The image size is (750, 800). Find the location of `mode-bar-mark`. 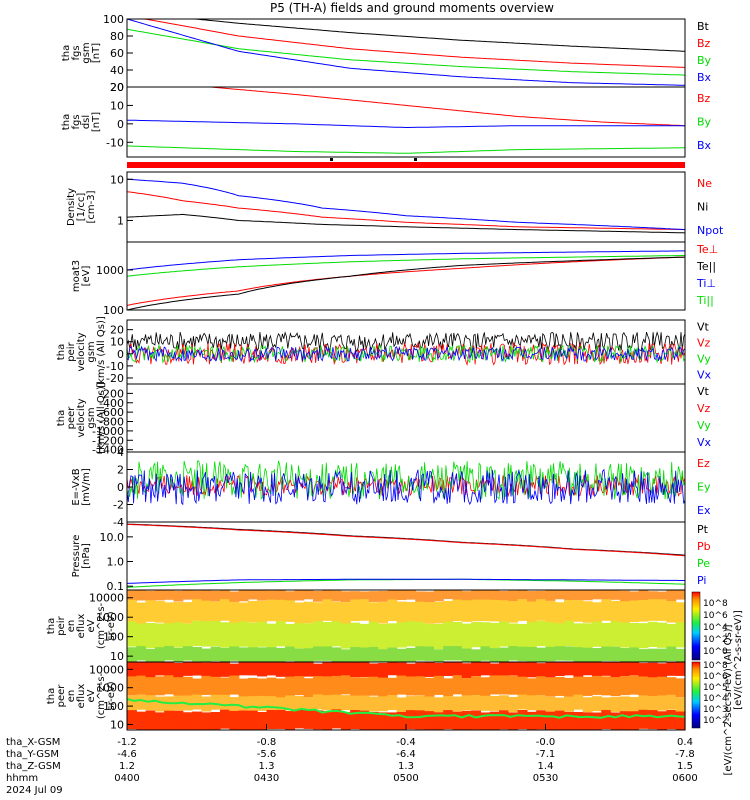

mode-bar-mark is located at coordinates (331, 159).